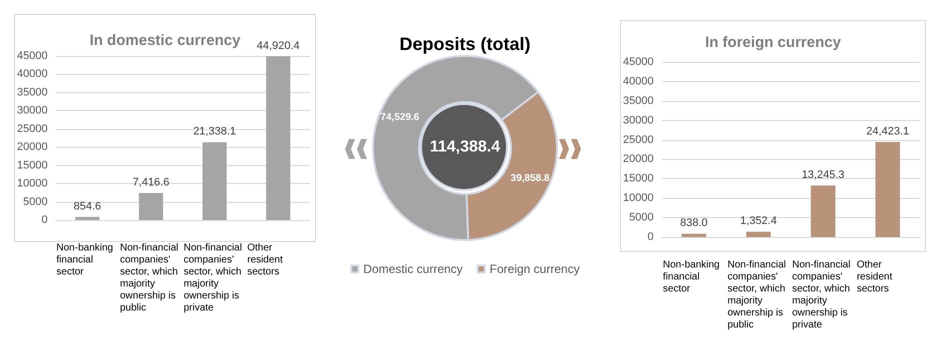  What do you see at coordinates (535, 269) in the screenshot?
I see `legend-label: Foreign currency` at bounding box center [535, 269].